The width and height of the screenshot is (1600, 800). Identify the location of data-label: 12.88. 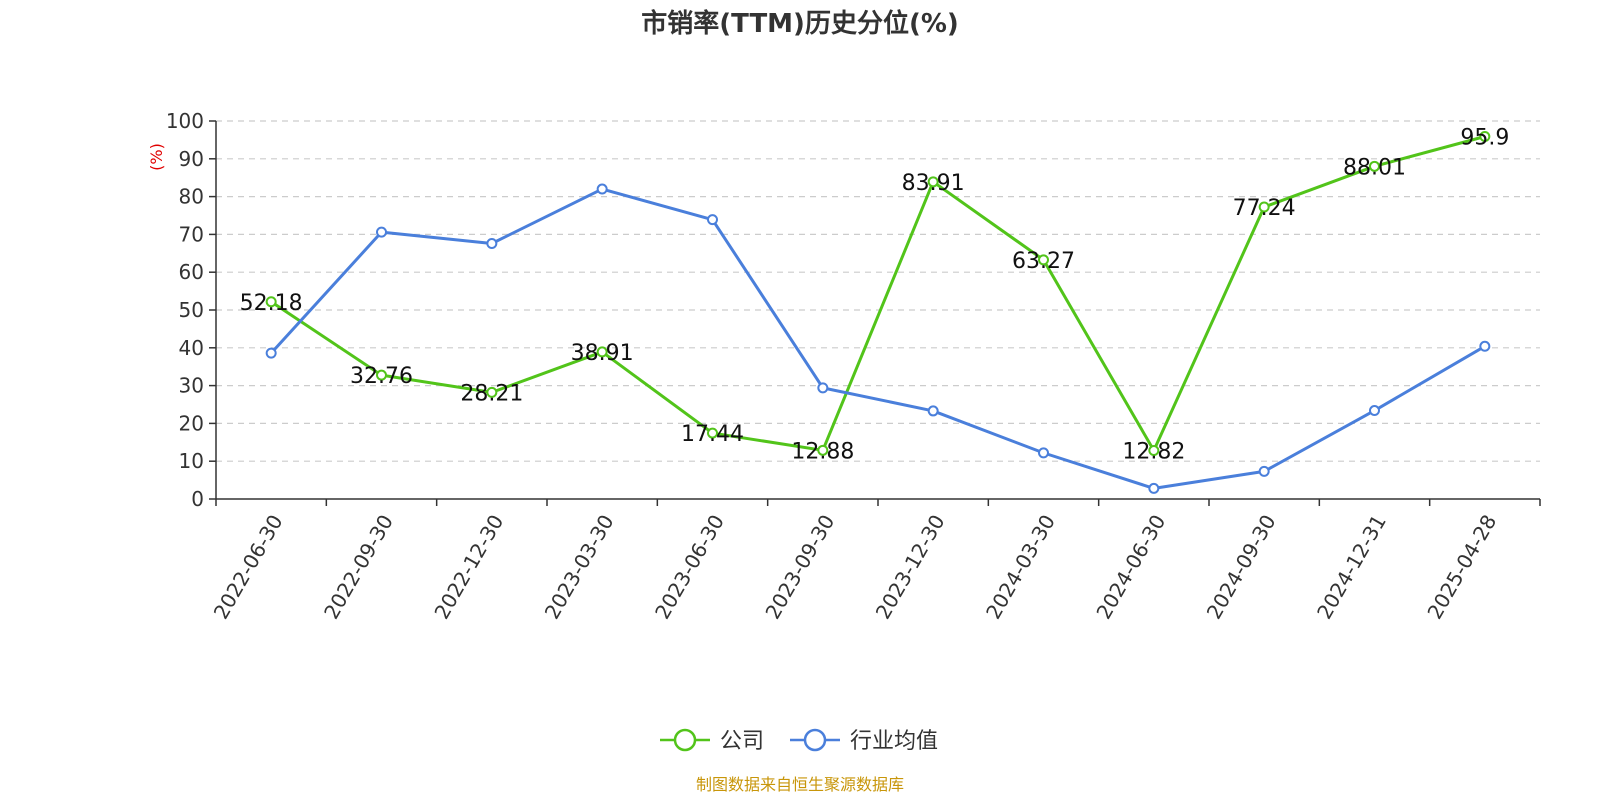
(822, 451).